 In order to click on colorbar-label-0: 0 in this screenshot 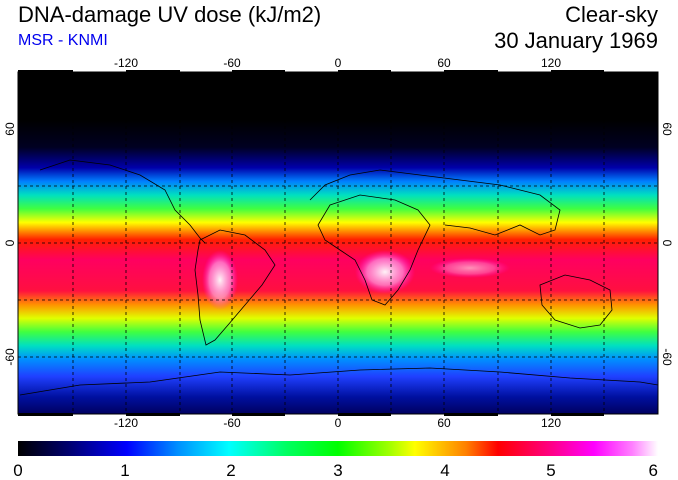, I will do `click(17, 470)`.